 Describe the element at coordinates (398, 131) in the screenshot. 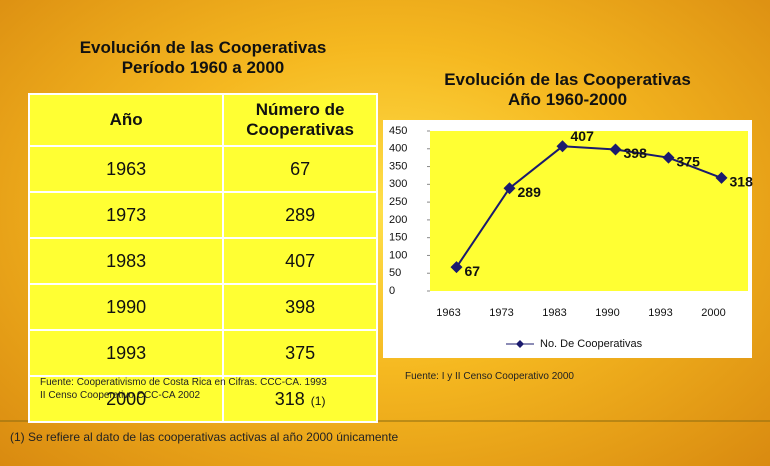

I see `y-tick-label: 450` at that location.